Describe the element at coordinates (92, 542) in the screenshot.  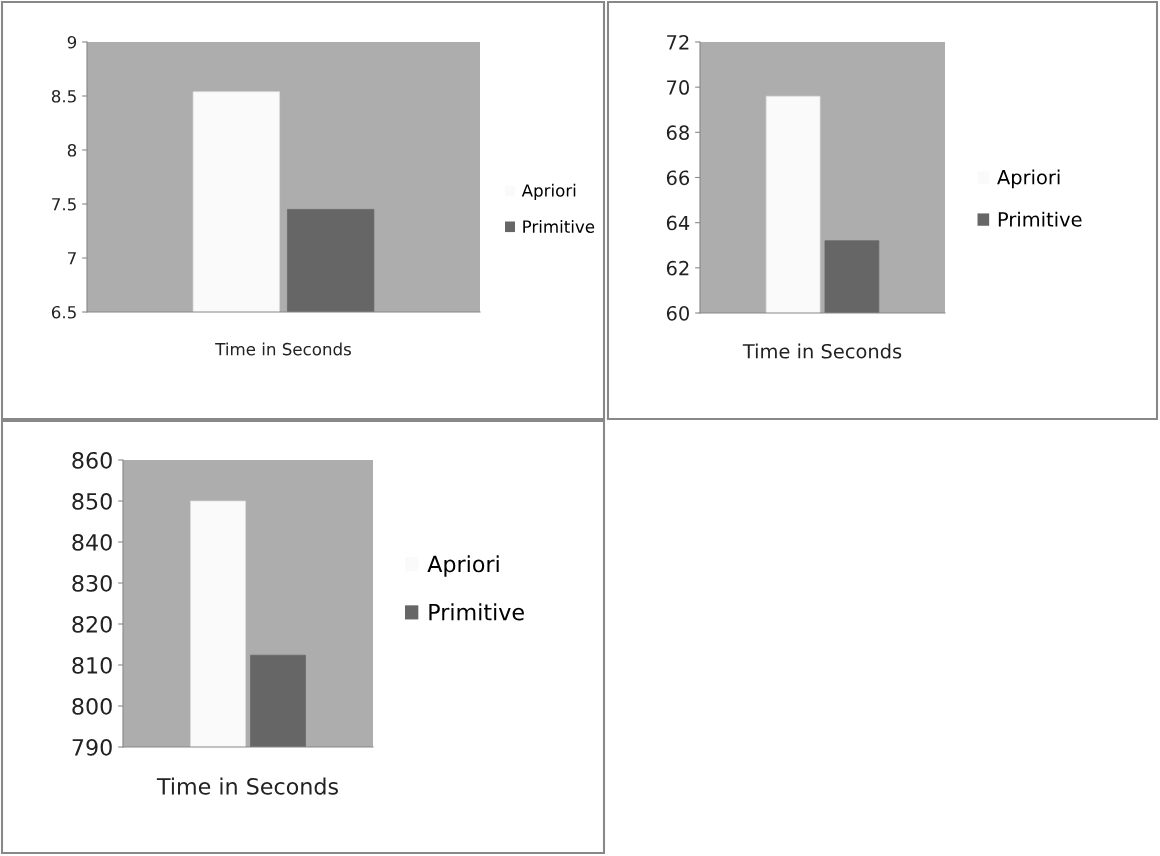
I see `y-tick-label: 840` at that location.